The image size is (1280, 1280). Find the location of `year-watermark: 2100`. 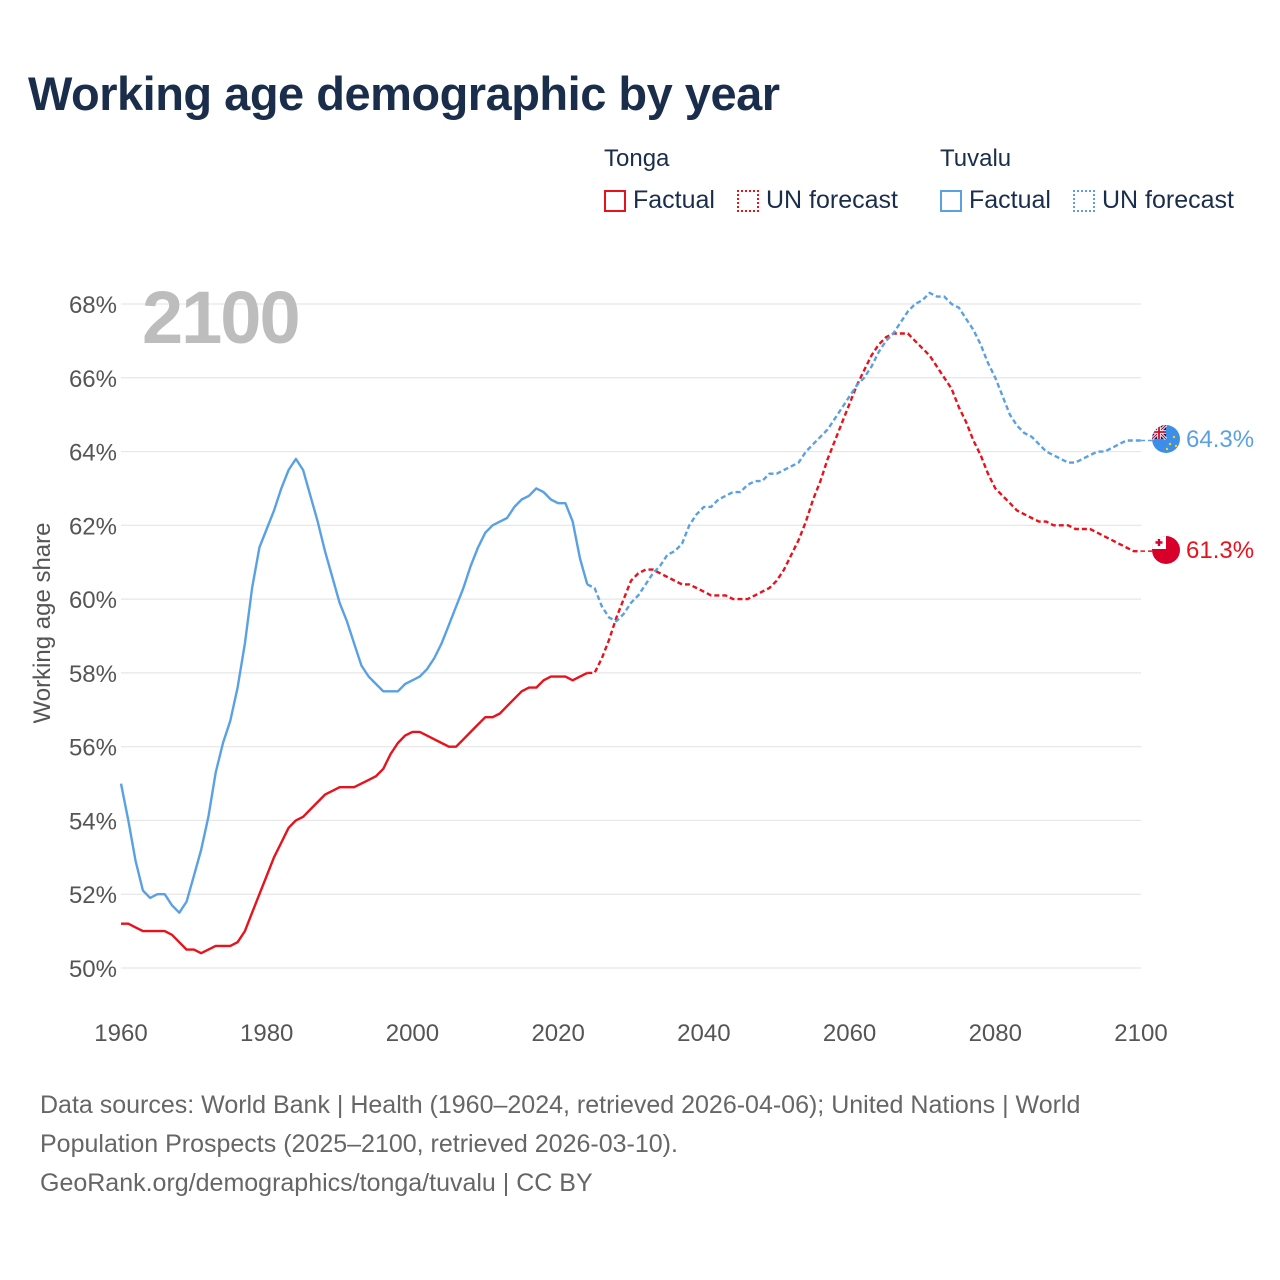

year-watermark: 2100 is located at coordinates (220, 317).